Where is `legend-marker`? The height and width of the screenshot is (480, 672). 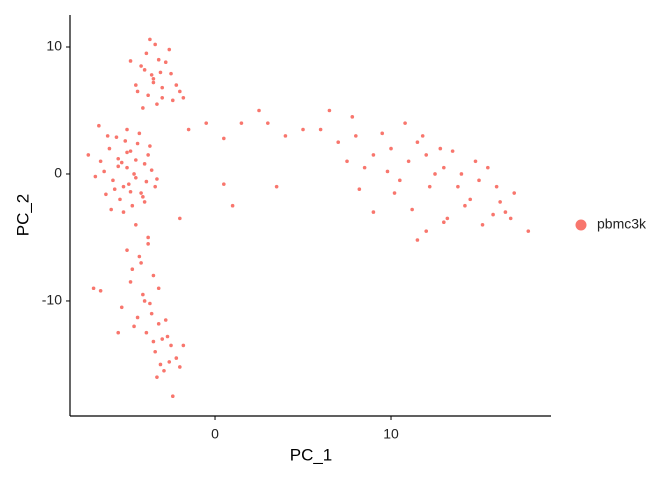 legend-marker is located at coordinates (581, 225).